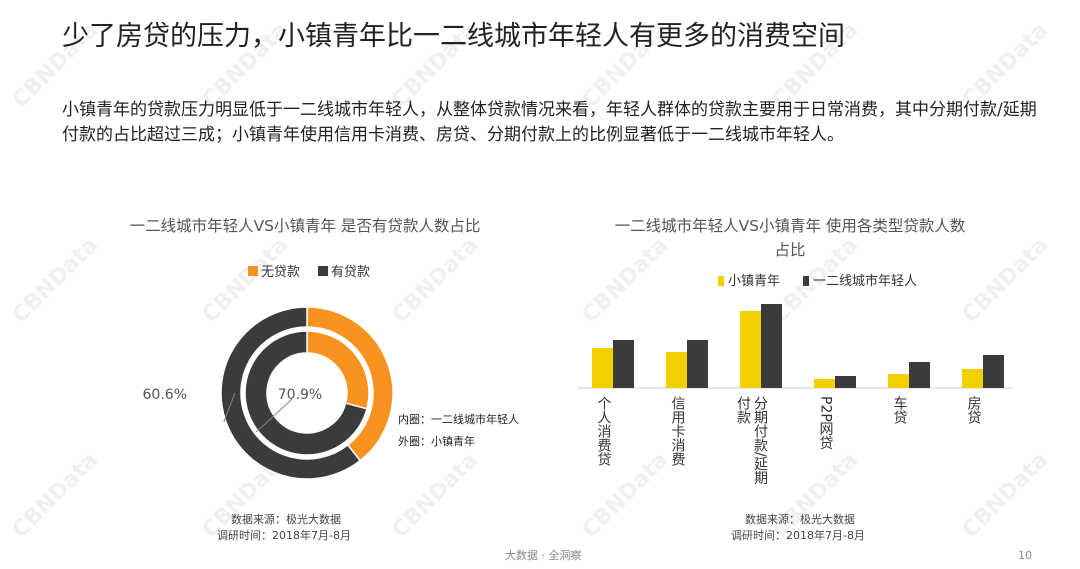 The height and width of the screenshot is (569, 1080). What do you see at coordinates (751, 440) in the screenshot?
I see `x-tick-label: 分期付款/延期付款` at bounding box center [751, 440].